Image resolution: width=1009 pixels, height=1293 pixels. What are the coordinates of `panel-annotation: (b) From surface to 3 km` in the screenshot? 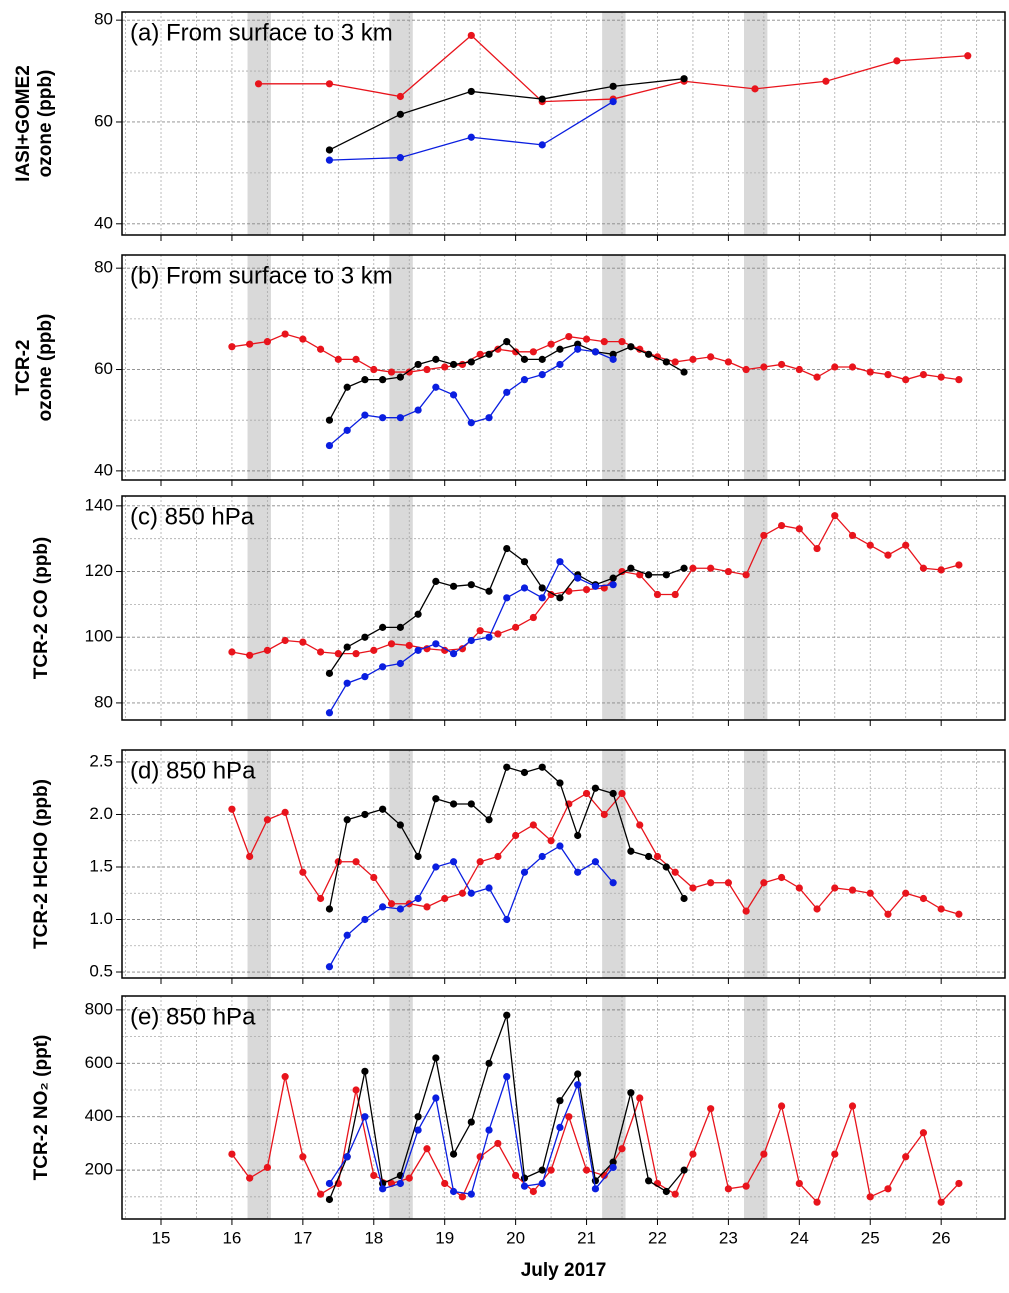 It's located at (261, 275).